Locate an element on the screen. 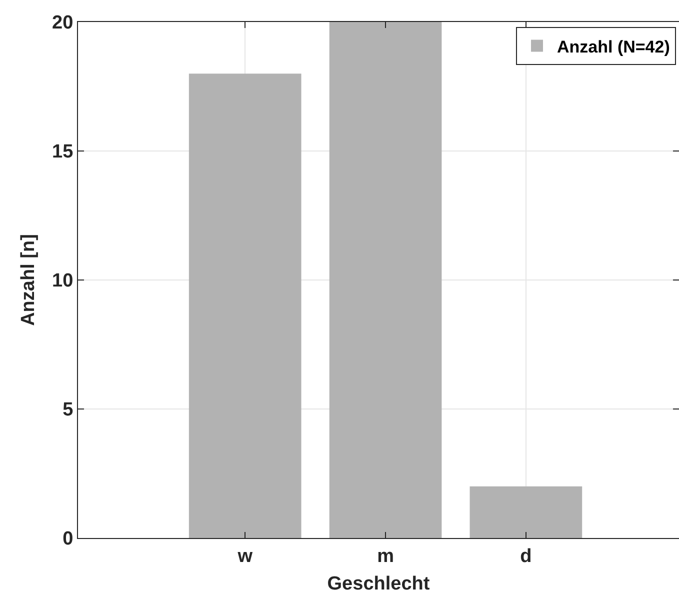 The height and width of the screenshot is (603, 679). y-tick-label: 10 is located at coordinates (63, 281).